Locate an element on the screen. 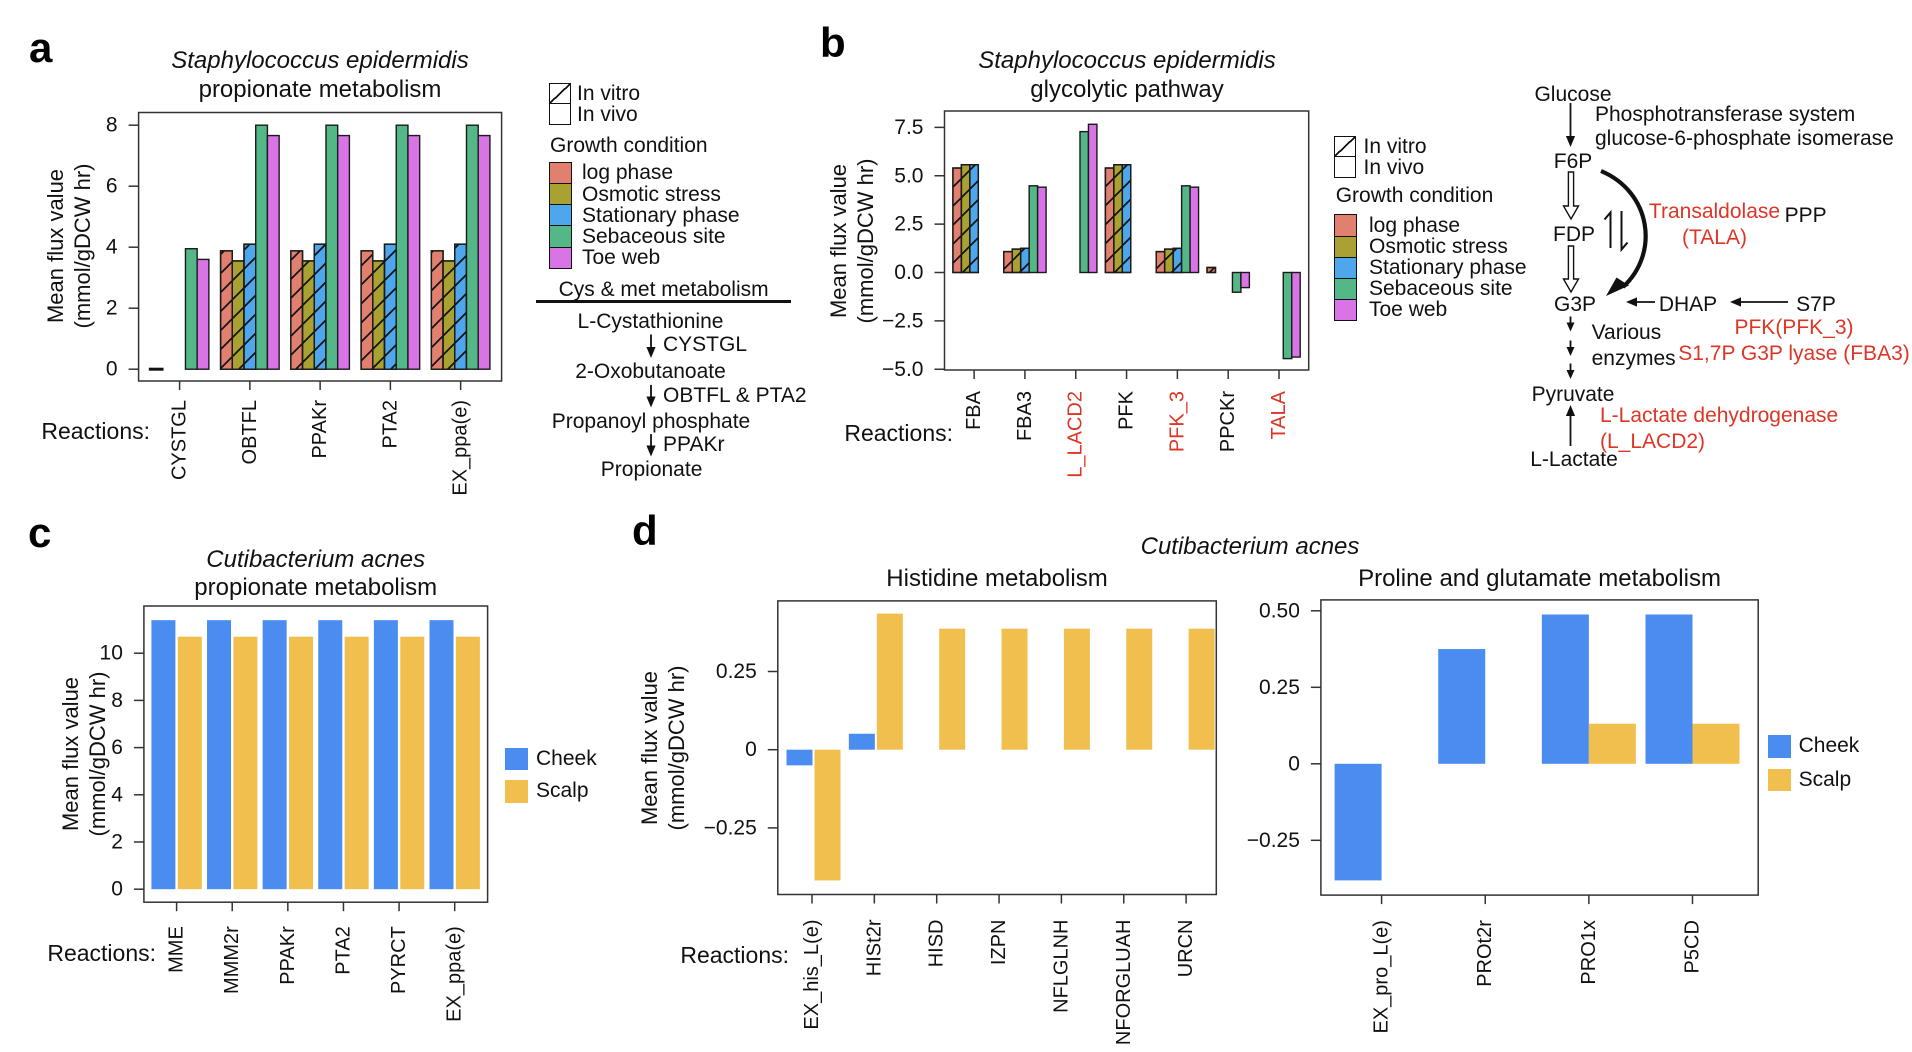  x-category-label-PRO1x: PRO1x is located at coordinates (1589, 952).